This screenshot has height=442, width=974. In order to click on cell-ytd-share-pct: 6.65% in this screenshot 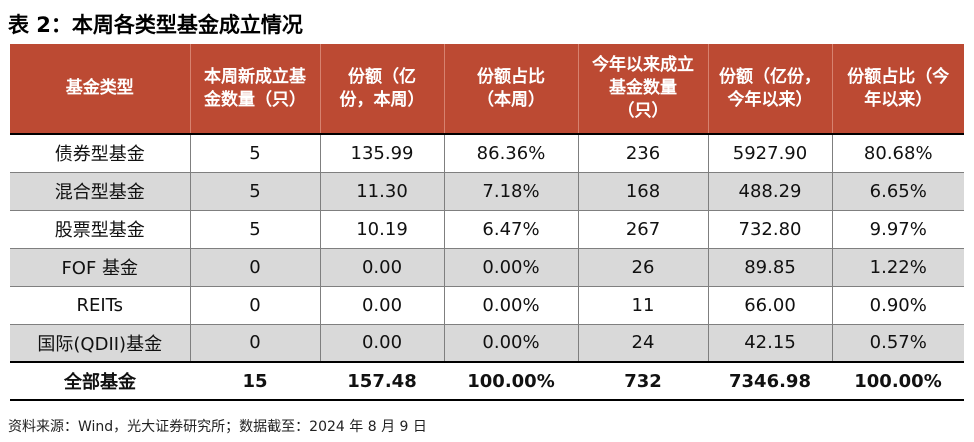, I will do `click(898, 191)`.